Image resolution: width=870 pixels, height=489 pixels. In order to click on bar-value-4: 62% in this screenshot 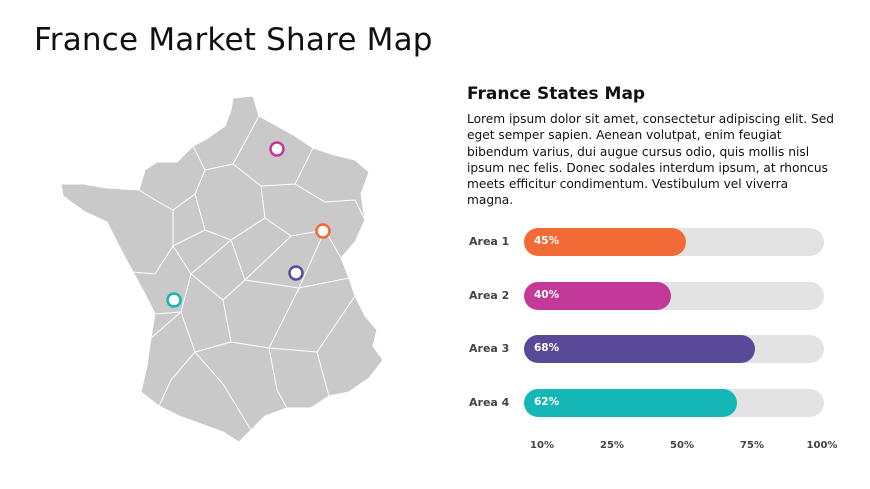, I will do `click(547, 401)`.